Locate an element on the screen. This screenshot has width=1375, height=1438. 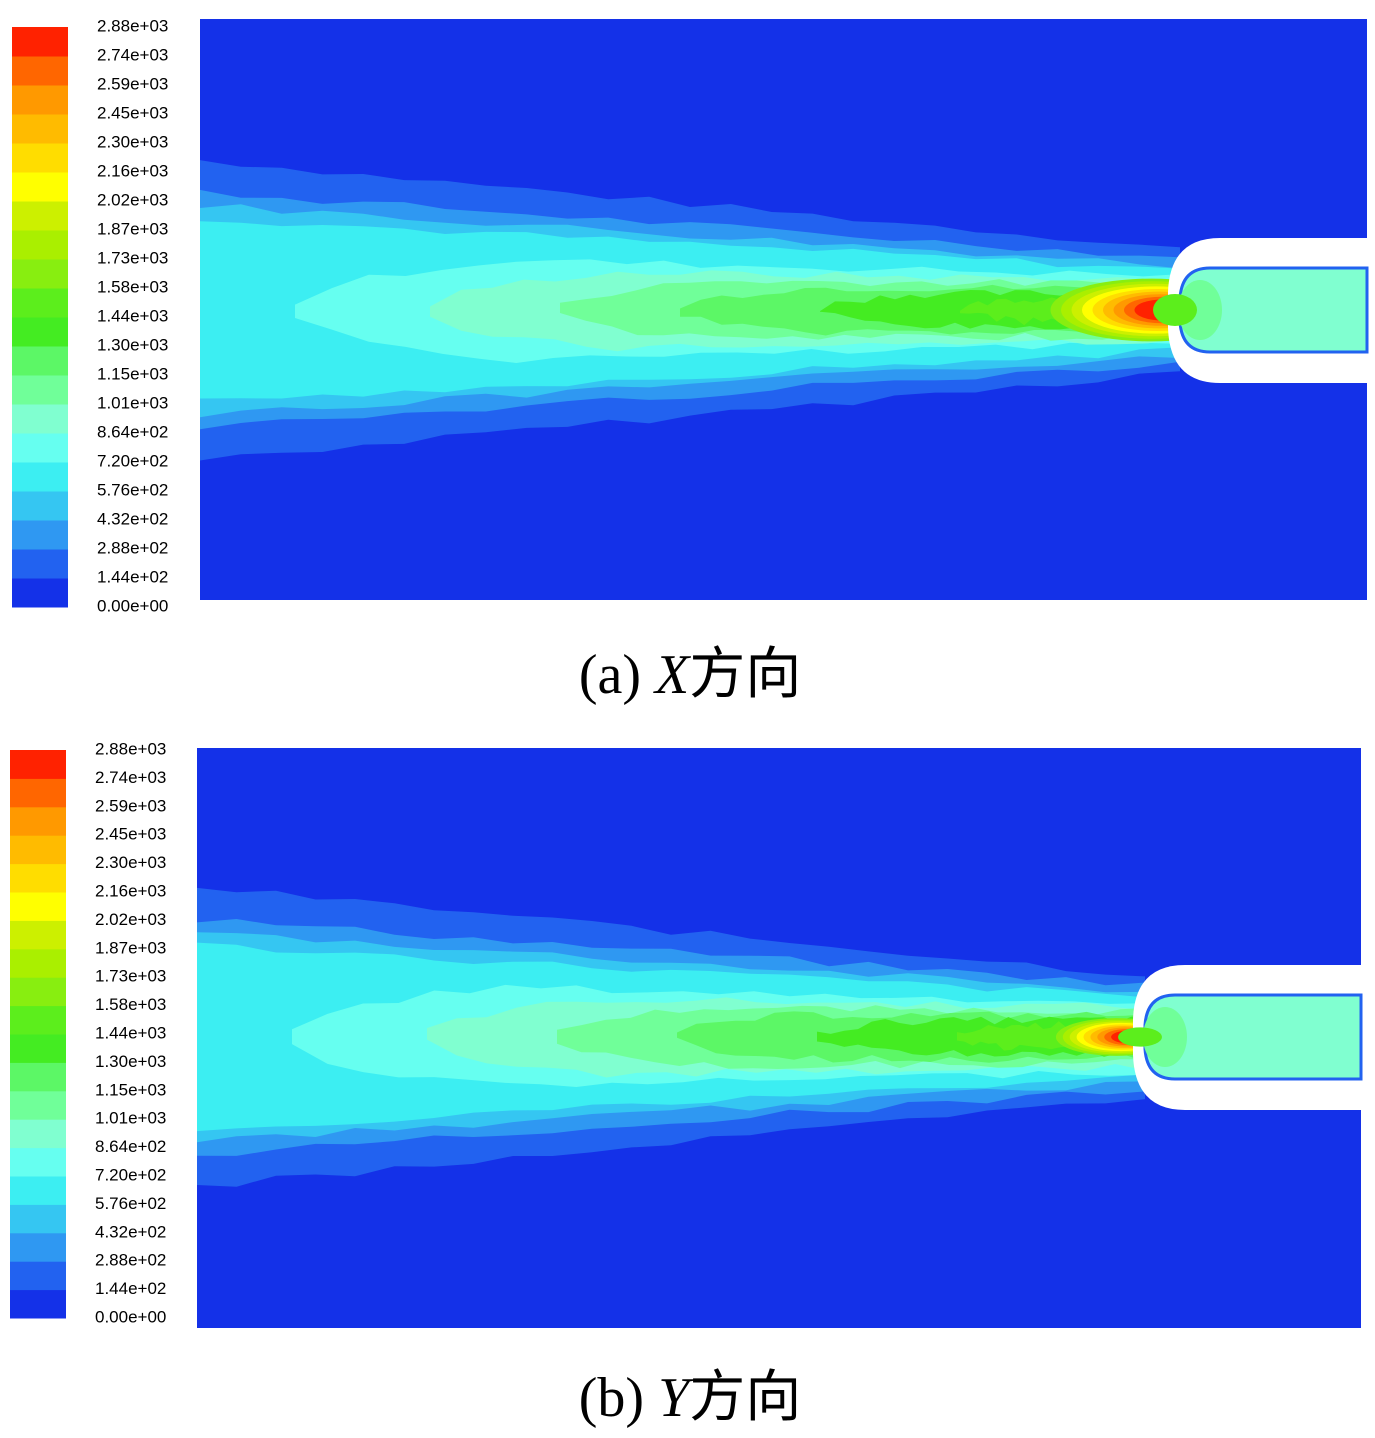
caption-label: (b) is located at coordinates (611, 1398).